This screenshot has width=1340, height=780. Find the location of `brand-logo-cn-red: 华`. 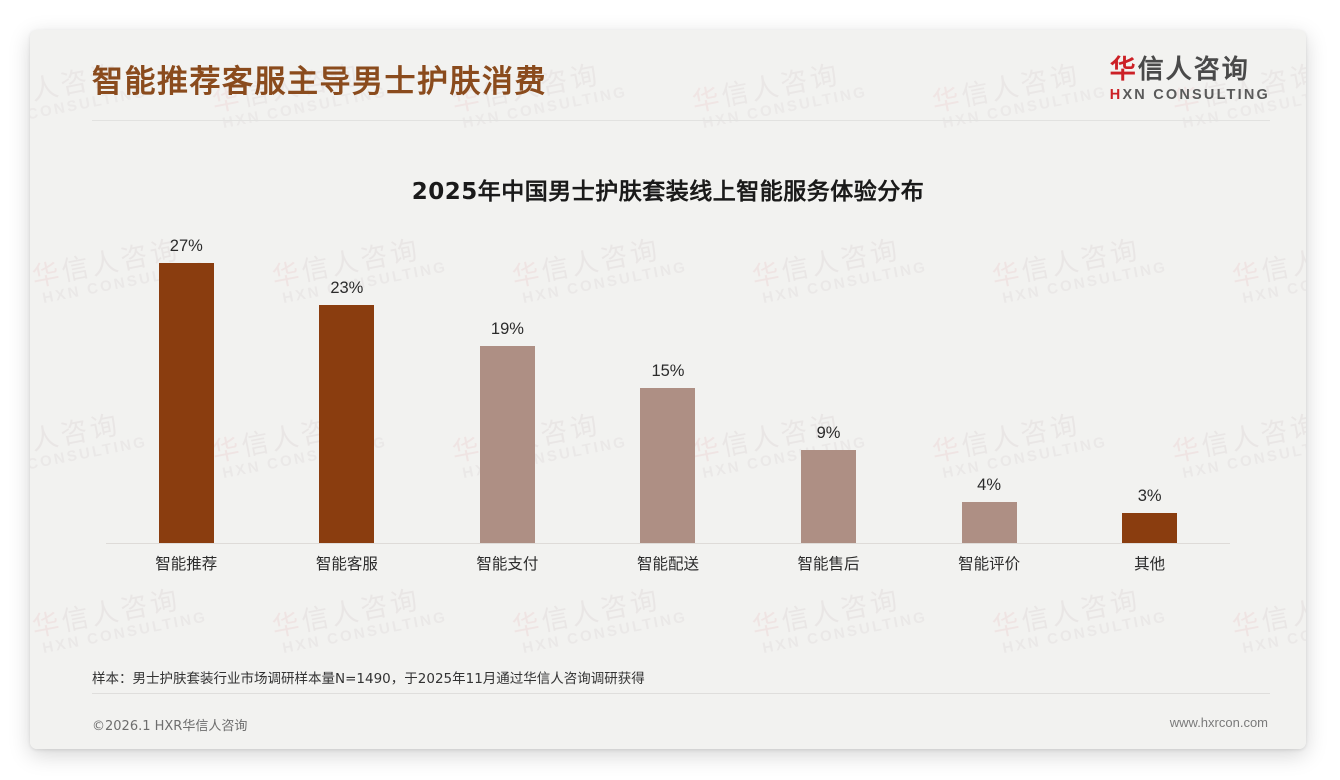

brand-logo-cn-red: 华 is located at coordinates (1123, 70).